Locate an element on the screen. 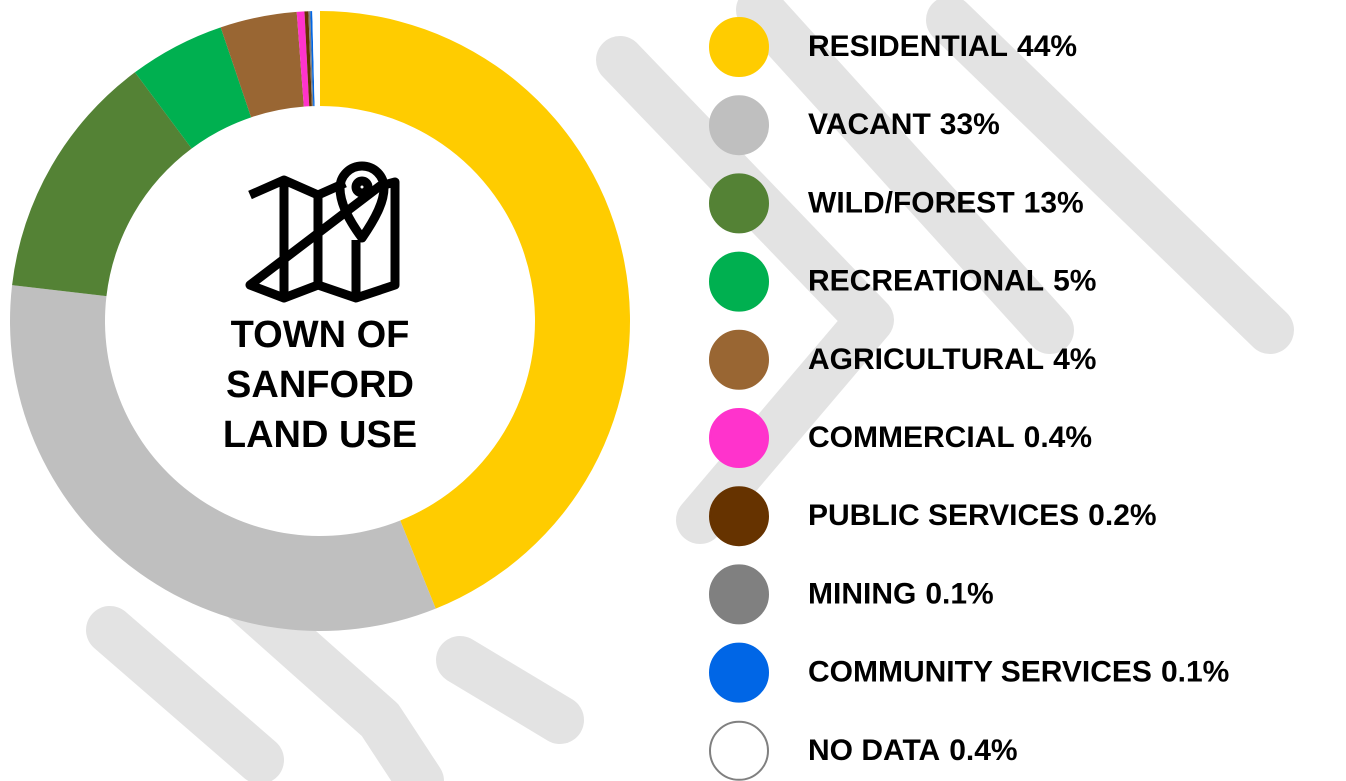 Image resolution: width=1346 pixels, height=781 pixels. legend-value: 33% is located at coordinates (970, 124).